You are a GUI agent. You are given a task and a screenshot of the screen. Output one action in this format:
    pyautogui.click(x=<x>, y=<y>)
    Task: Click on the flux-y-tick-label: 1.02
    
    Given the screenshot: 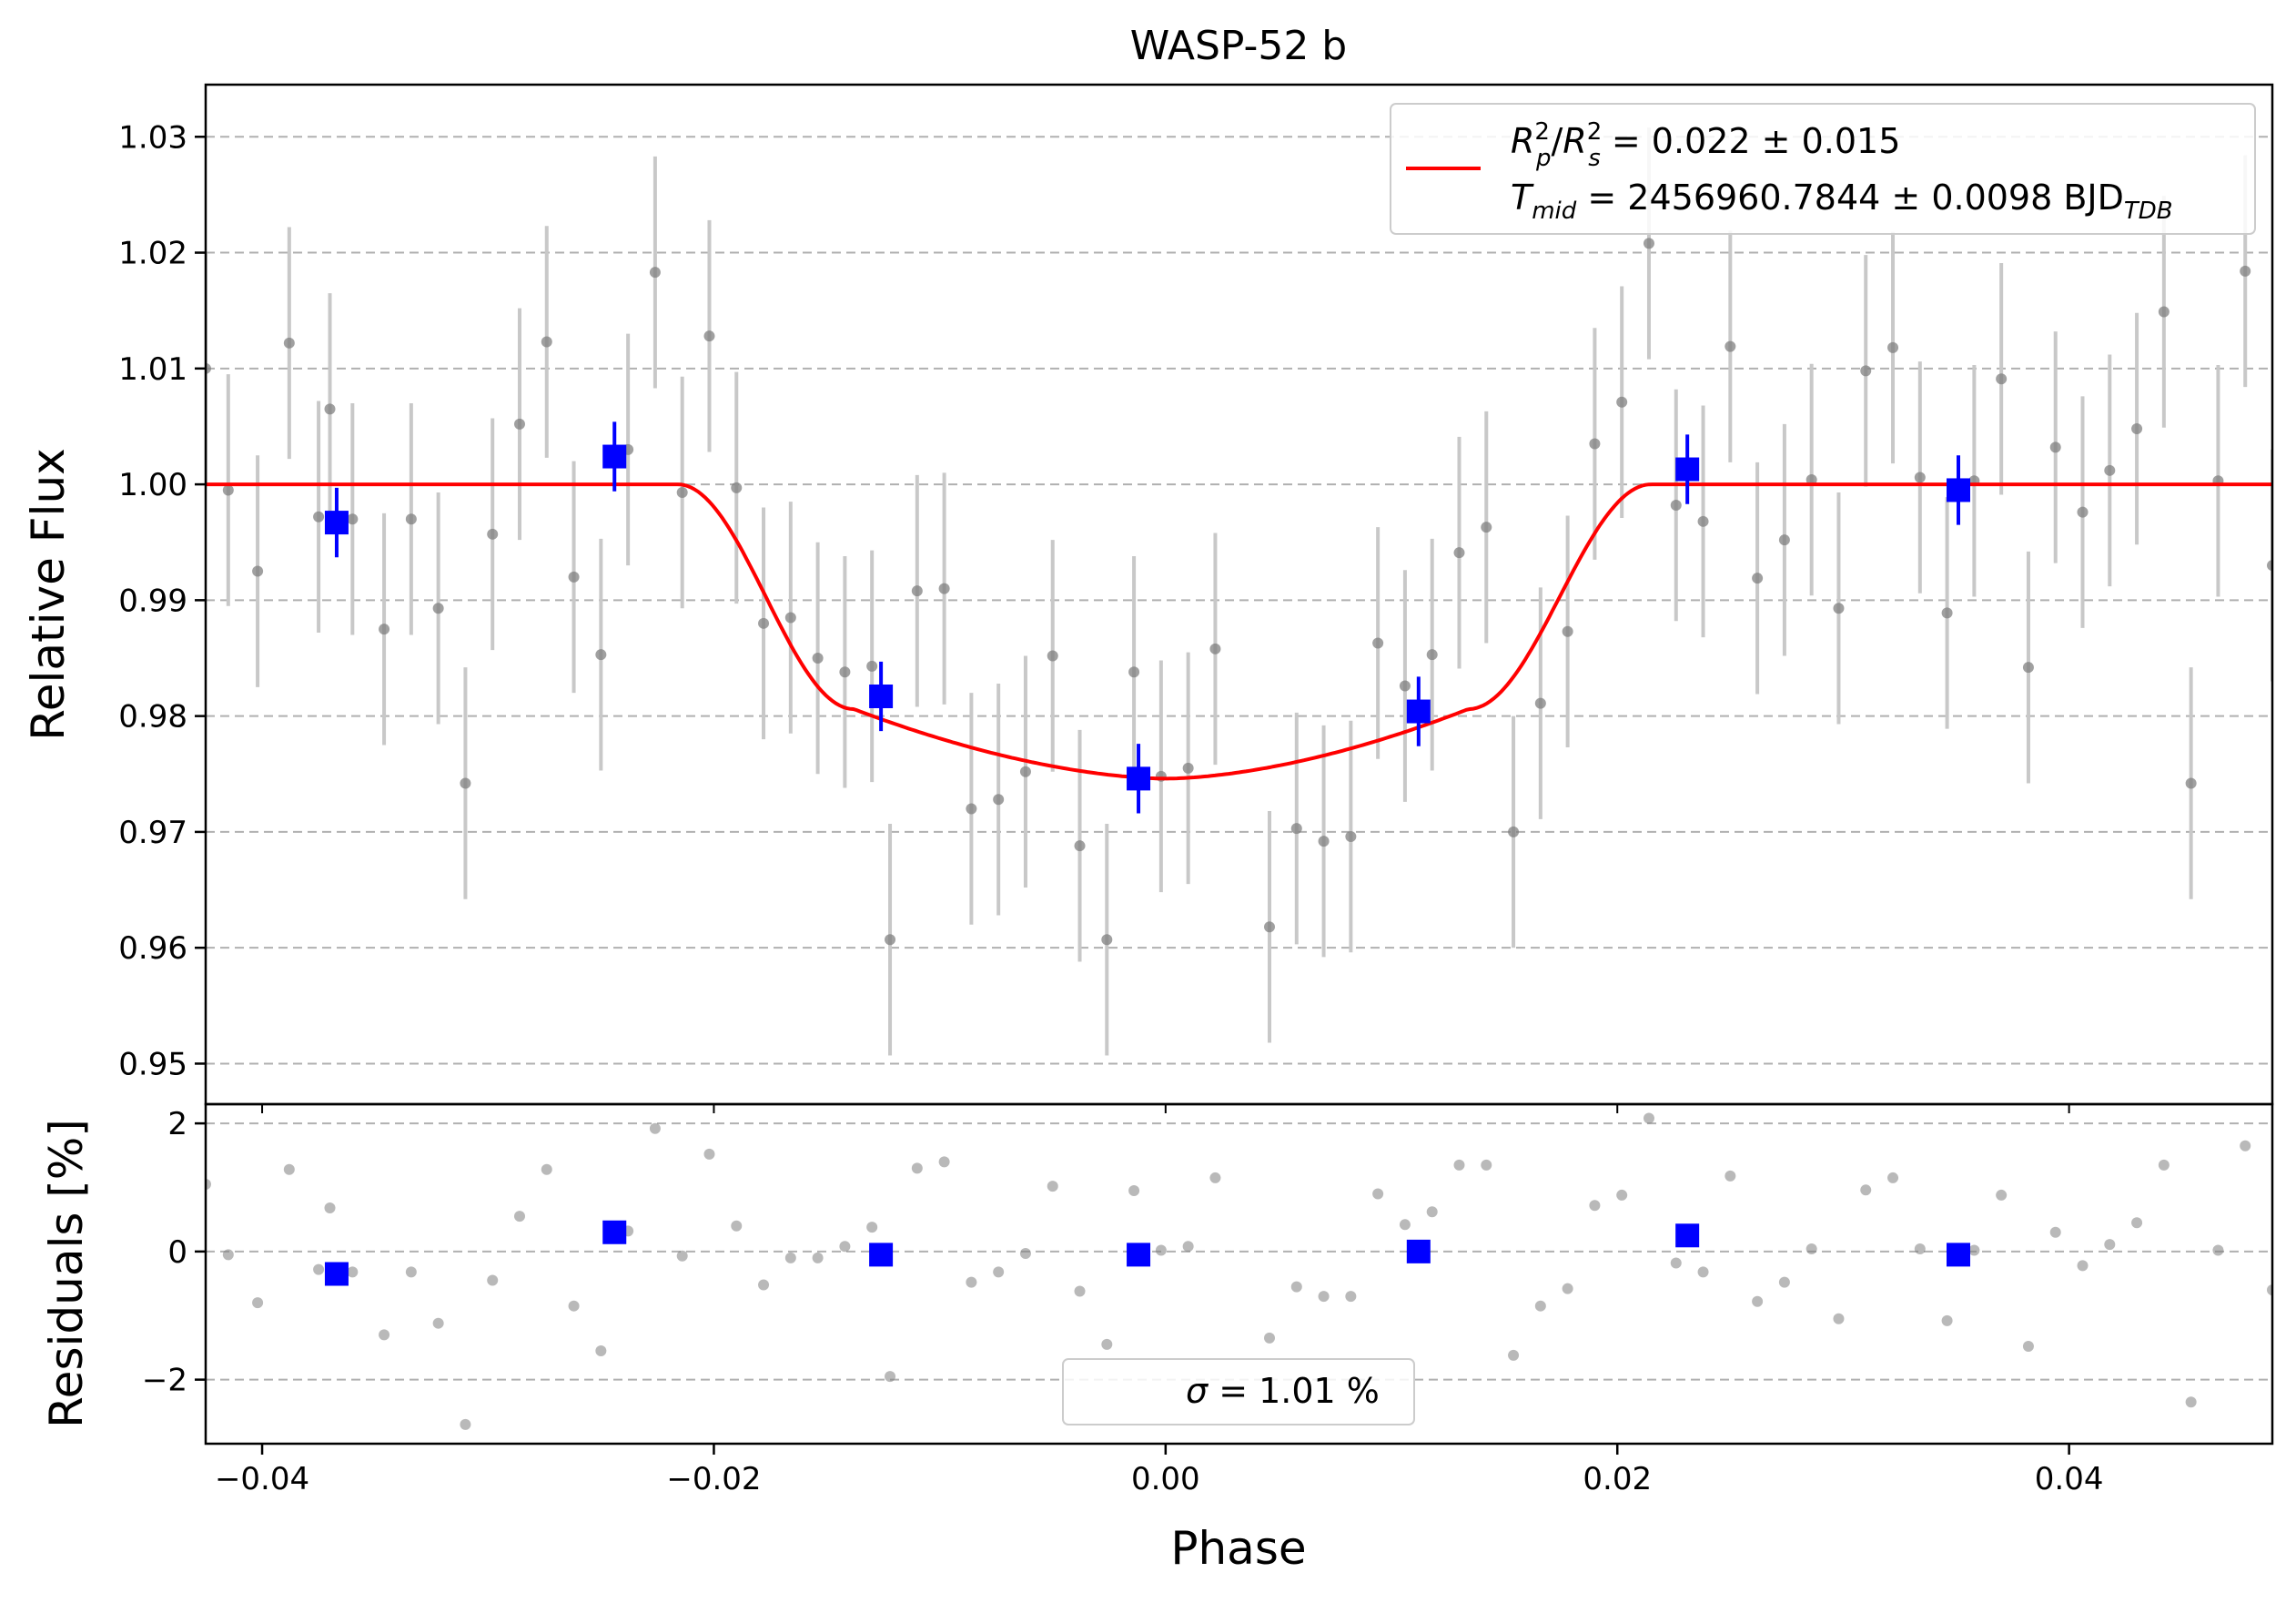 What is the action you would take?
    pyautogui.click(x=153, y=254)
    